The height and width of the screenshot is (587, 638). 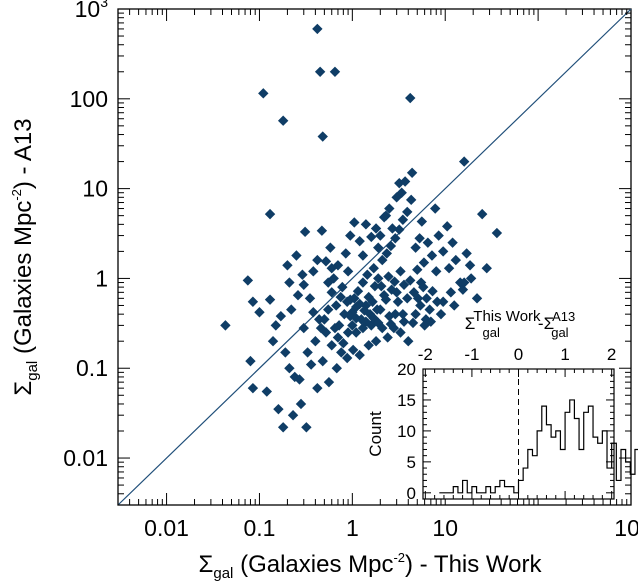 What do you see at coordinates (89, 99) in the screenshot?
I see `y-tick-label: 100` at bounding box center [89, 99].